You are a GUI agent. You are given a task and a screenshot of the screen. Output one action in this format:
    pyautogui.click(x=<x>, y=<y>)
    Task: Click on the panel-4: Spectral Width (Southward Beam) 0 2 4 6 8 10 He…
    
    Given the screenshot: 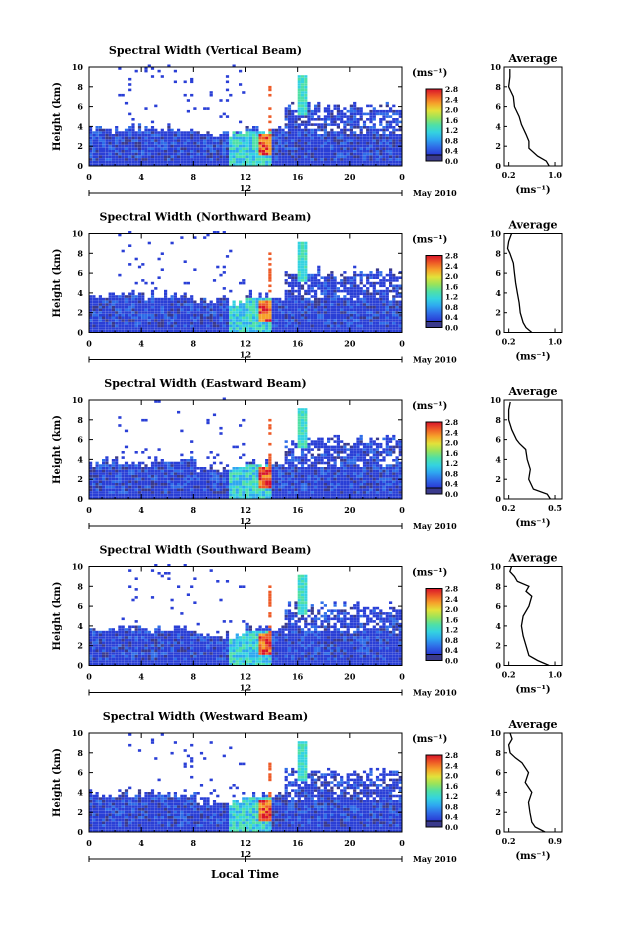 What is the action you would take?
    pyautogui.click(x=307, y=621)
    